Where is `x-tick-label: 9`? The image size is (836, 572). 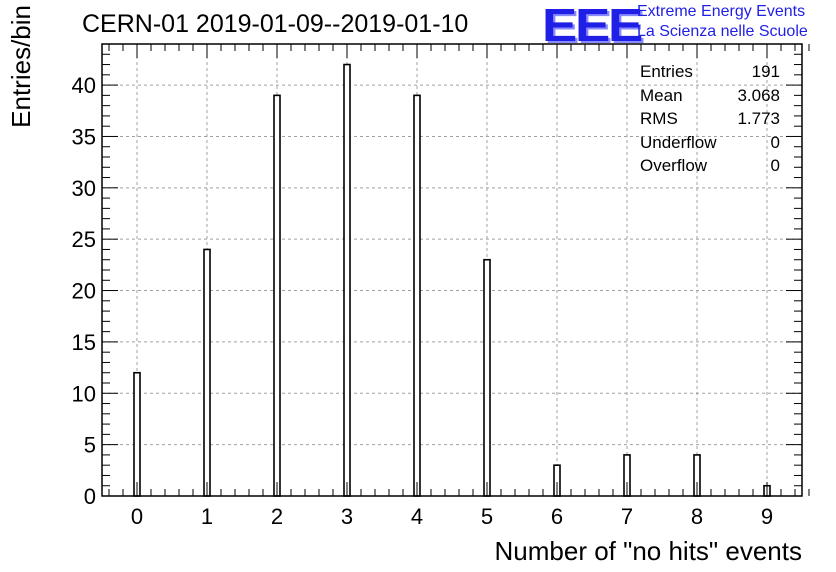 x-tick-label: 9 is located at coordinates (767, 516).